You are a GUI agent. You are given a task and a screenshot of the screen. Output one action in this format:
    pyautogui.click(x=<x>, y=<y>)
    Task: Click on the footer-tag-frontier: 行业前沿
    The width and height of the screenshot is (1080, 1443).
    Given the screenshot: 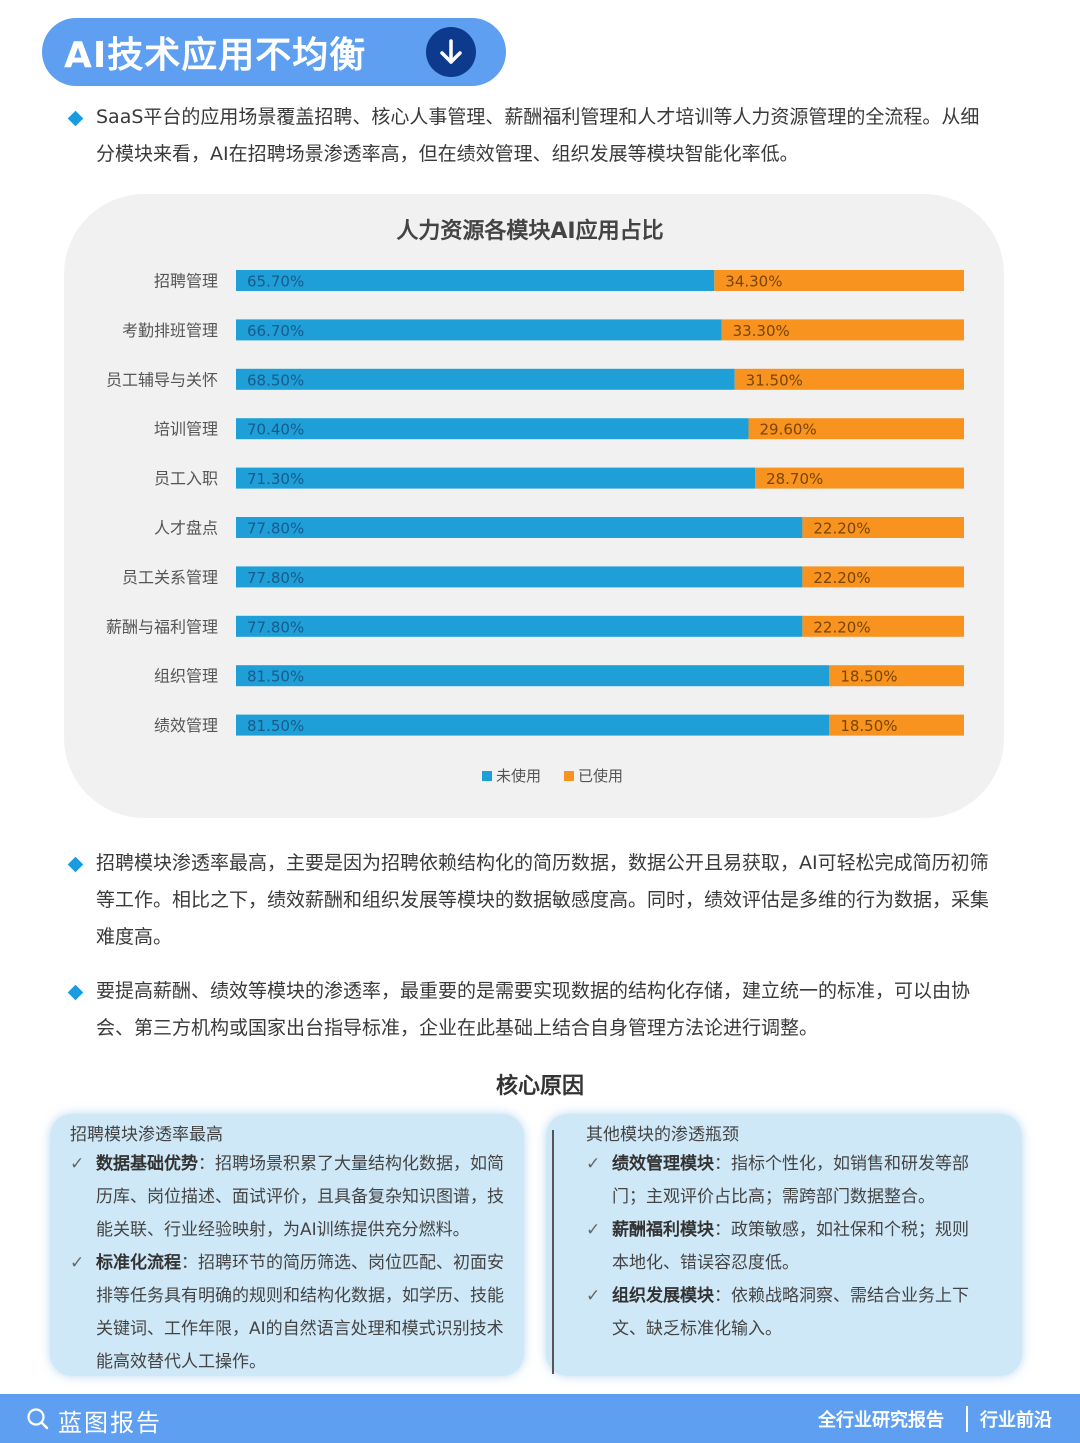 What is the action you would take?
    pyautogui.click(x=1016, y=1420)
    